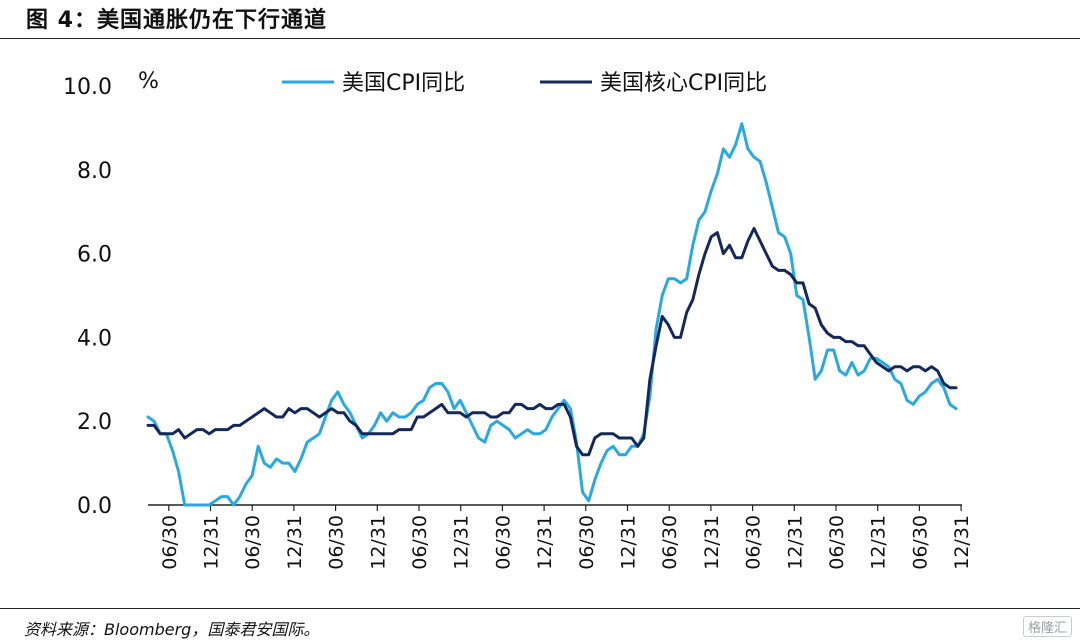  Describe the element at coordinates (683, 83) in the screenshot. I see `legend-label: 美国核心CPI同比` at that location.